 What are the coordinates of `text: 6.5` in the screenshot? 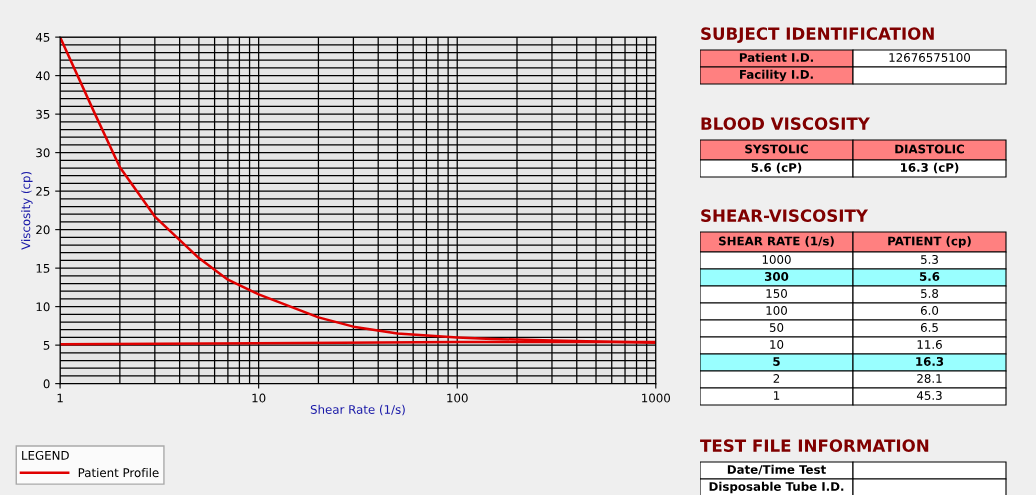 It's located at (929, 327).